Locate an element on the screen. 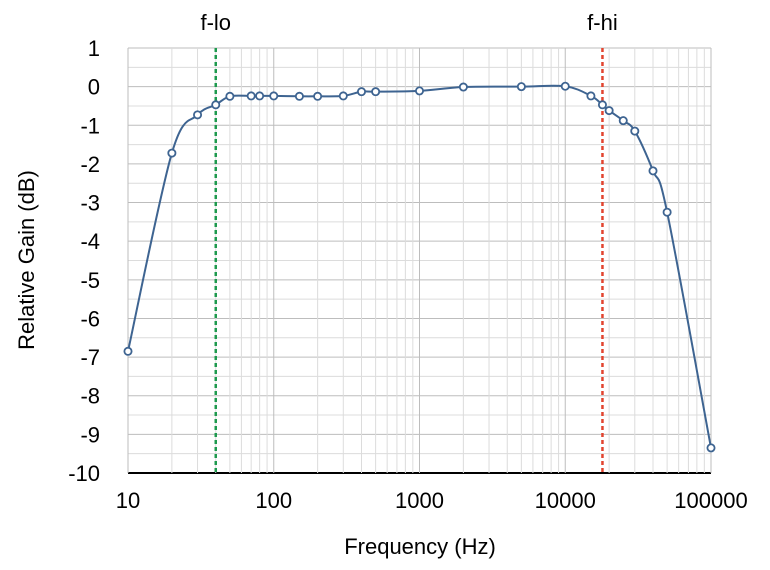 Image resolution: width=770 pixels, height=570 pixels. y-tick-label: -3 is located at coordinates (90, 203).